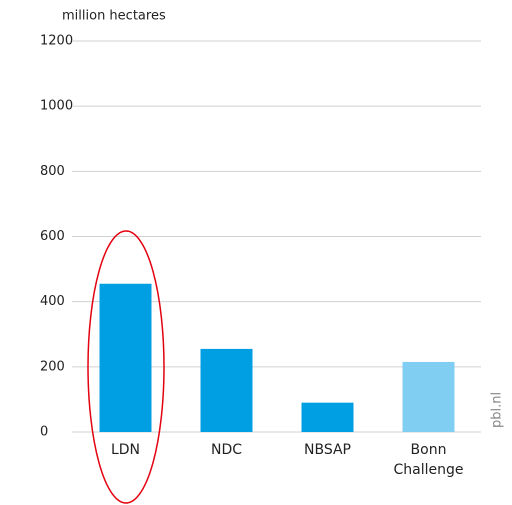 The image size is (512, 505). What do you see at coordinates (497, 410) in the screenshot?
I see `source-watermark: pbl.nl` at bounding box center [497, 410].